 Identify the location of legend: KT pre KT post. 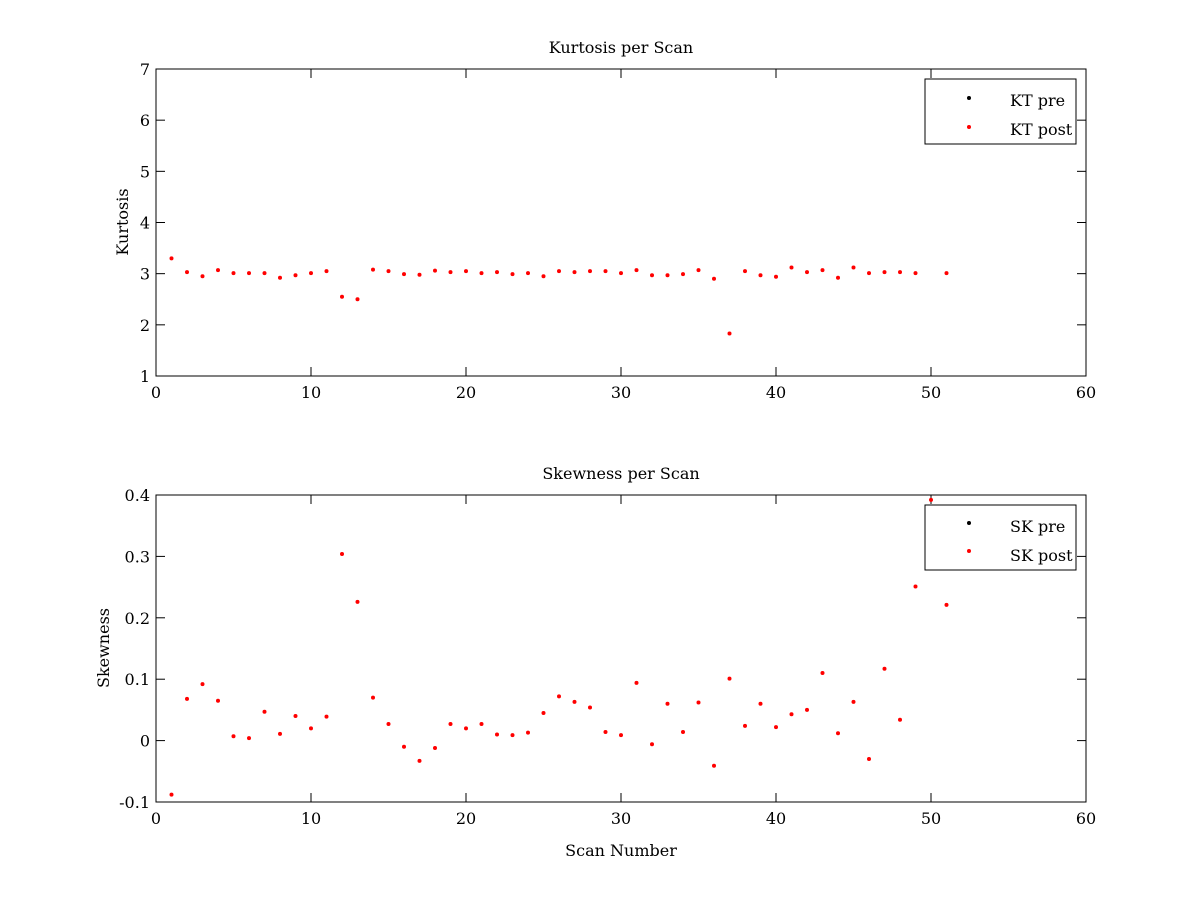
(1000, 111).